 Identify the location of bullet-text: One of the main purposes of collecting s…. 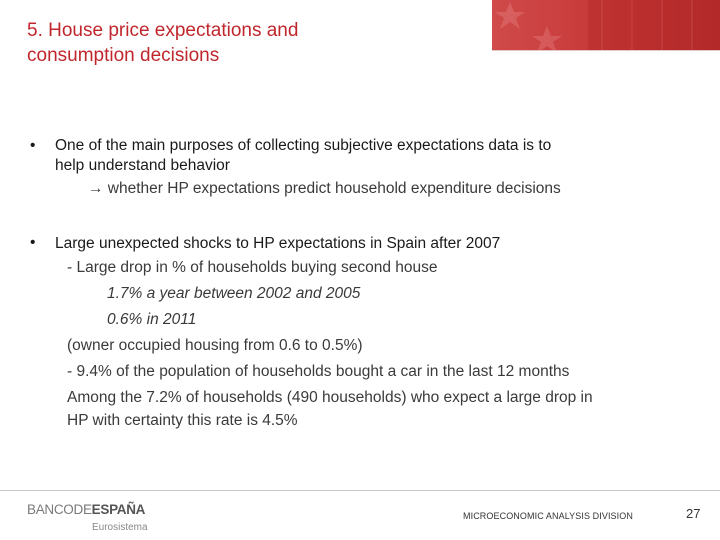
(370, 167).